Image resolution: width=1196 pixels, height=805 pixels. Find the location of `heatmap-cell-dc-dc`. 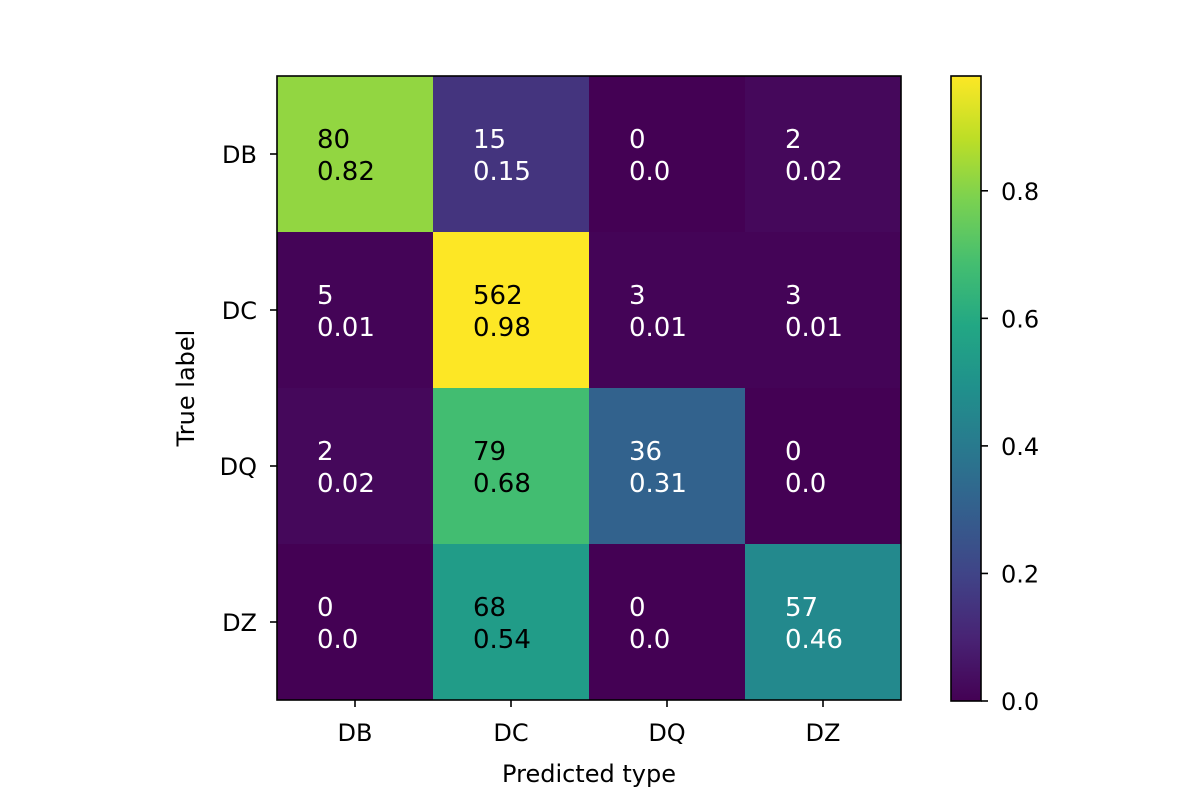

heatmap-cell-dc-dc is located at coordinates (511, 310).